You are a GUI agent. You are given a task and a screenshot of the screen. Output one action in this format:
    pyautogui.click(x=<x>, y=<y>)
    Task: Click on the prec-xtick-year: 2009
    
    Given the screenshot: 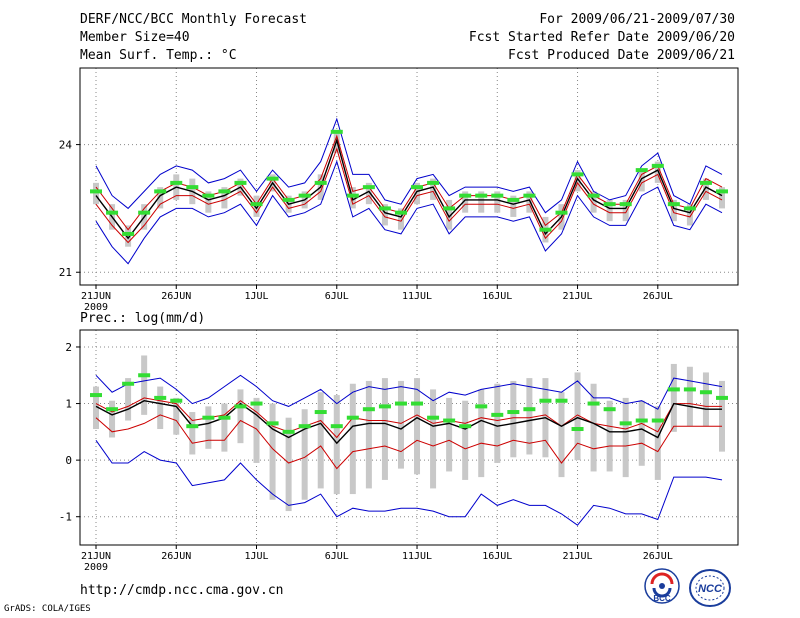 What is the action you would take?
    pyautogui.click(x=96, y=567)
    